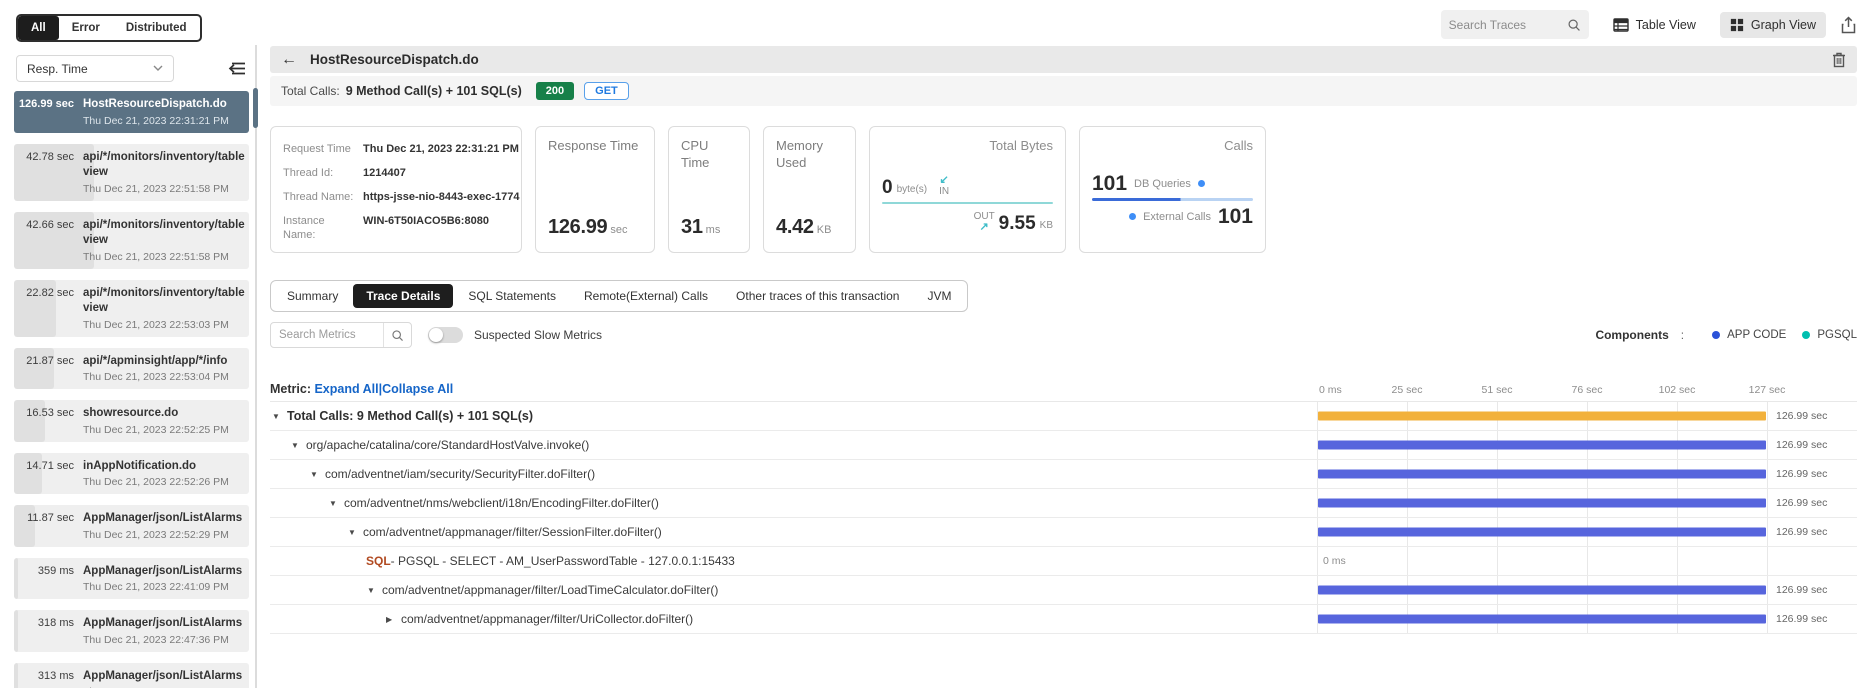 This screenshot has width=1869, height=688. Describe the element at coordinates (1839, 60) in the screenshot. I see `delete-trace-icon` at that location.